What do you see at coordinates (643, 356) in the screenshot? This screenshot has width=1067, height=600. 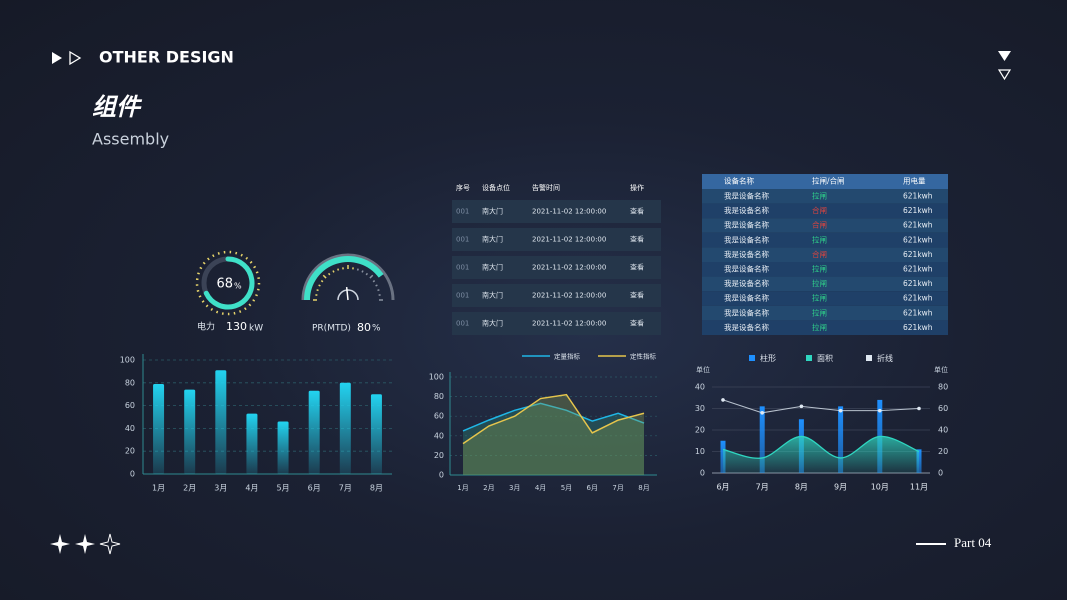 I see `legend-label: 定性指标` at bounding box center [643, 356].